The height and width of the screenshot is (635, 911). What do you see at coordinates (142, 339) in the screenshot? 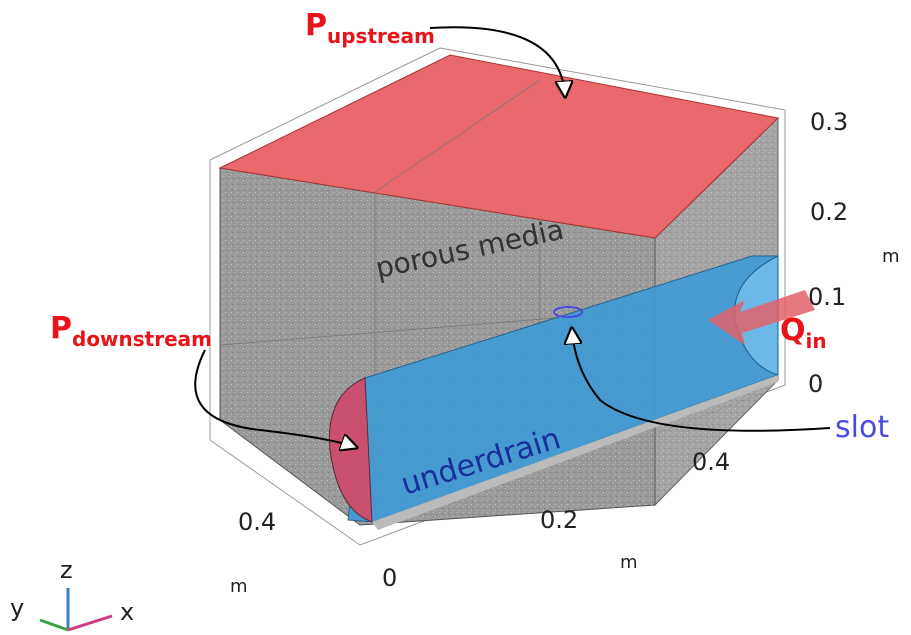
I see `subscript: downstream` at bounding box center [142, 339].